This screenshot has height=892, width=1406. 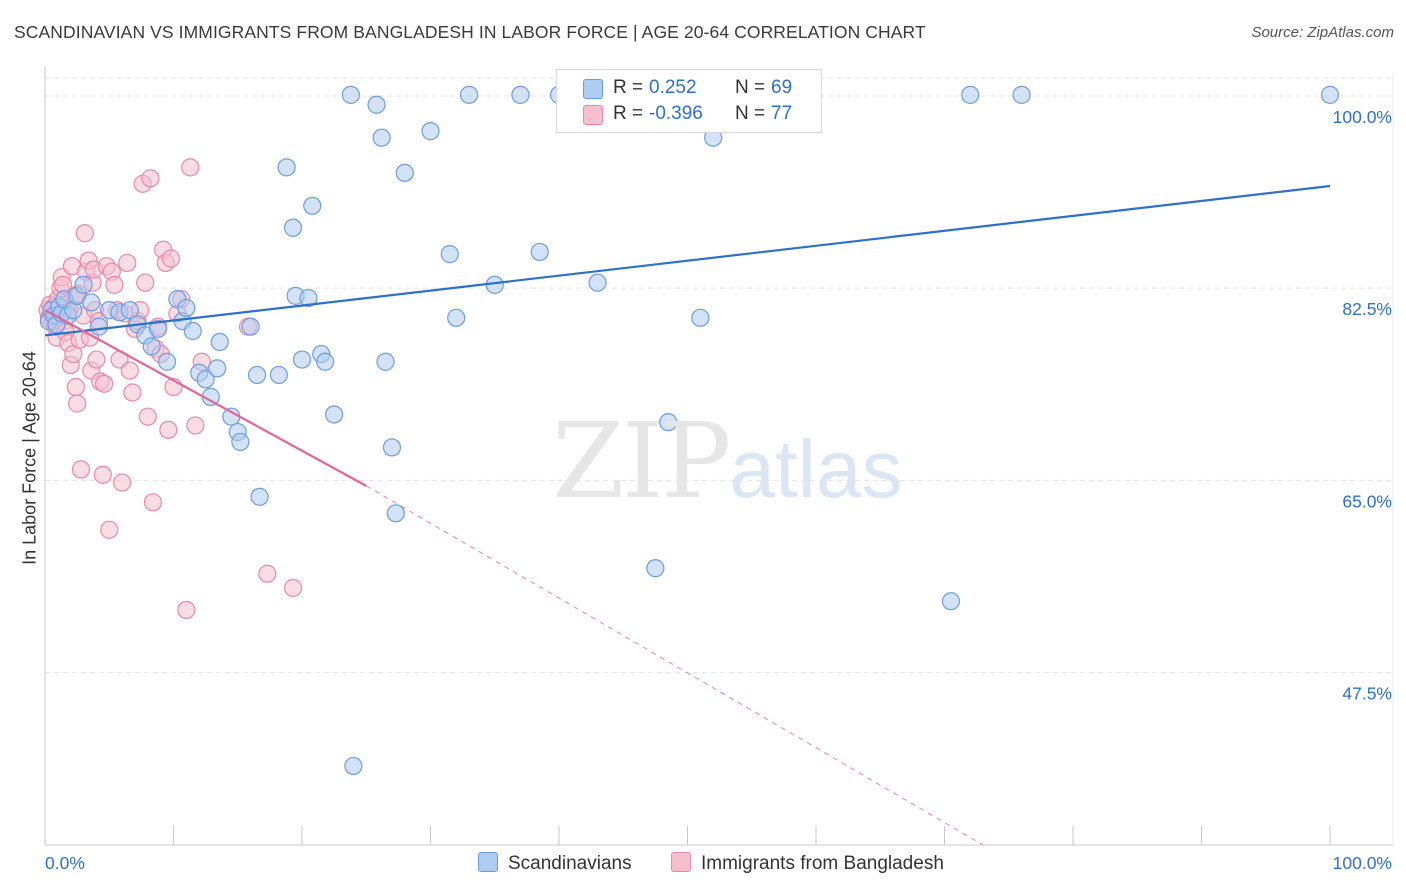 What do you see at coordinates (1367, 694) in the screenshot?
I see `y-tick-label: 47.5%` at bounding box center [1367, 694].